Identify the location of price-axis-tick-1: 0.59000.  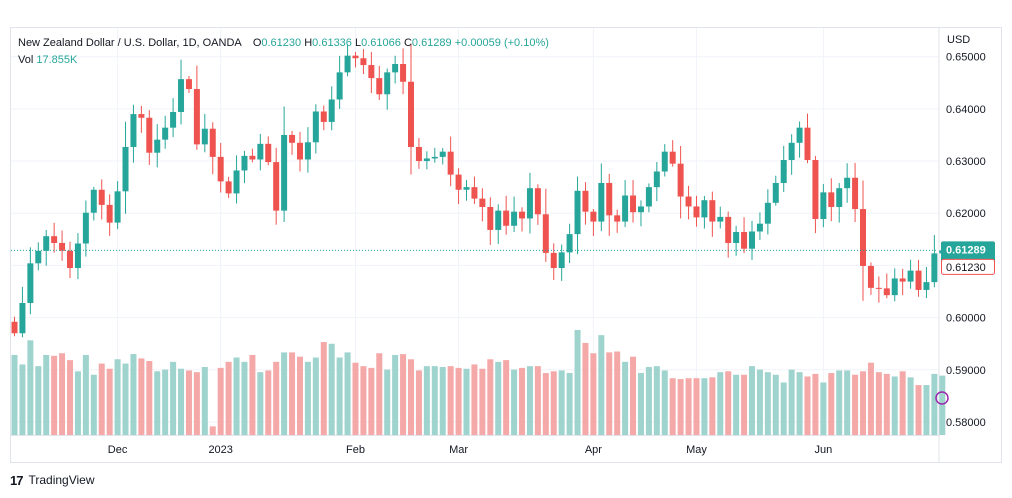
(966, 371).